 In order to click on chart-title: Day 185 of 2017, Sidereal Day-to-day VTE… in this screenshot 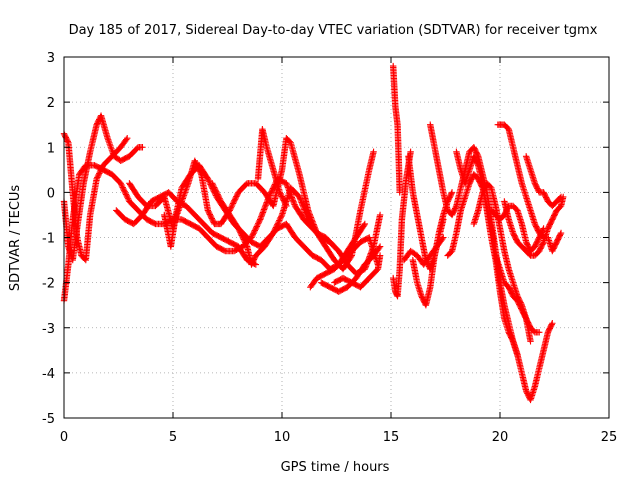, I will do `click(333, 30)`.